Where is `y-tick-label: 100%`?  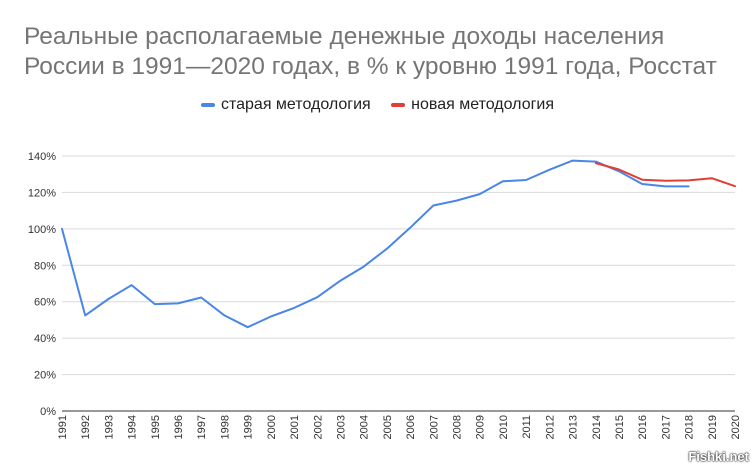
y-tick-label: 100% is located at coordinates (42, 230).